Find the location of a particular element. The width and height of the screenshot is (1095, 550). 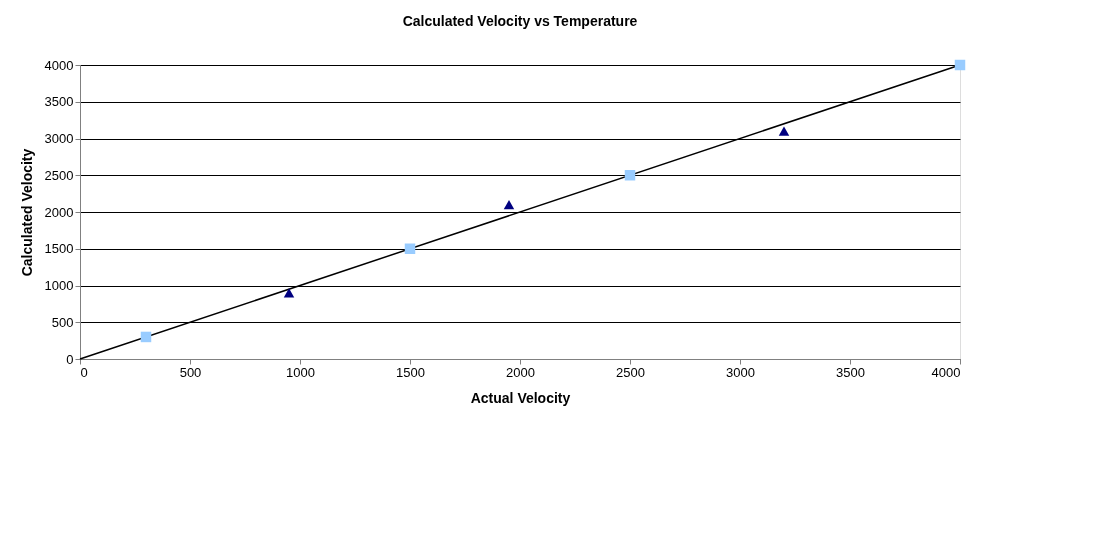

y-tick-label: 3000 is located at coordinates (59, 138).